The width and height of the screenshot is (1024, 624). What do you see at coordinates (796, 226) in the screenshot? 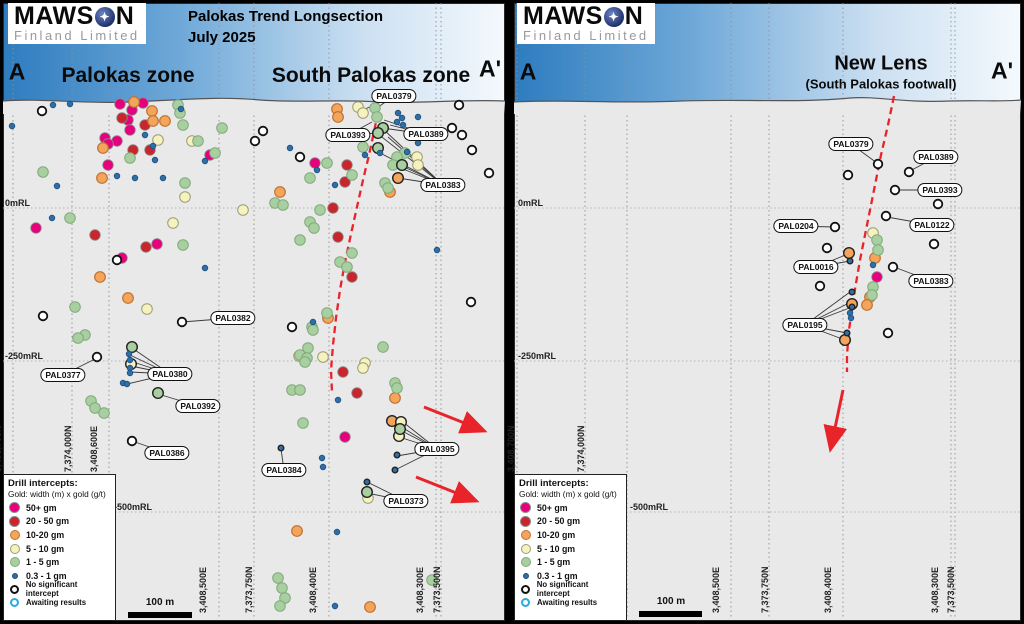
I see `drillhole-label-PAL0204: PAL0204` at bounding box center [796, 226].